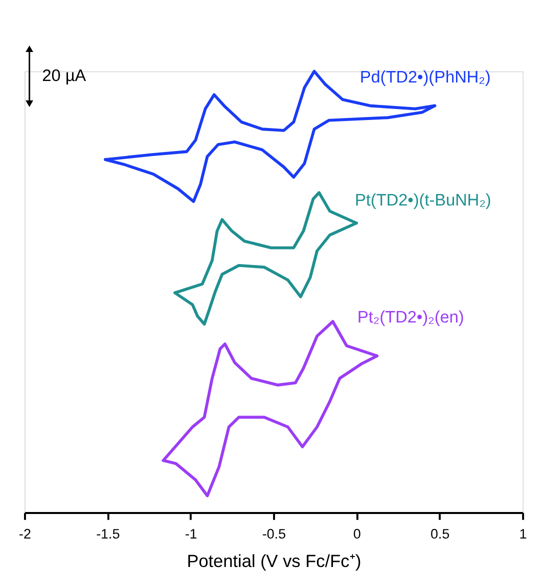  I want to click on annotation: 20 µA, so click(64, 76).